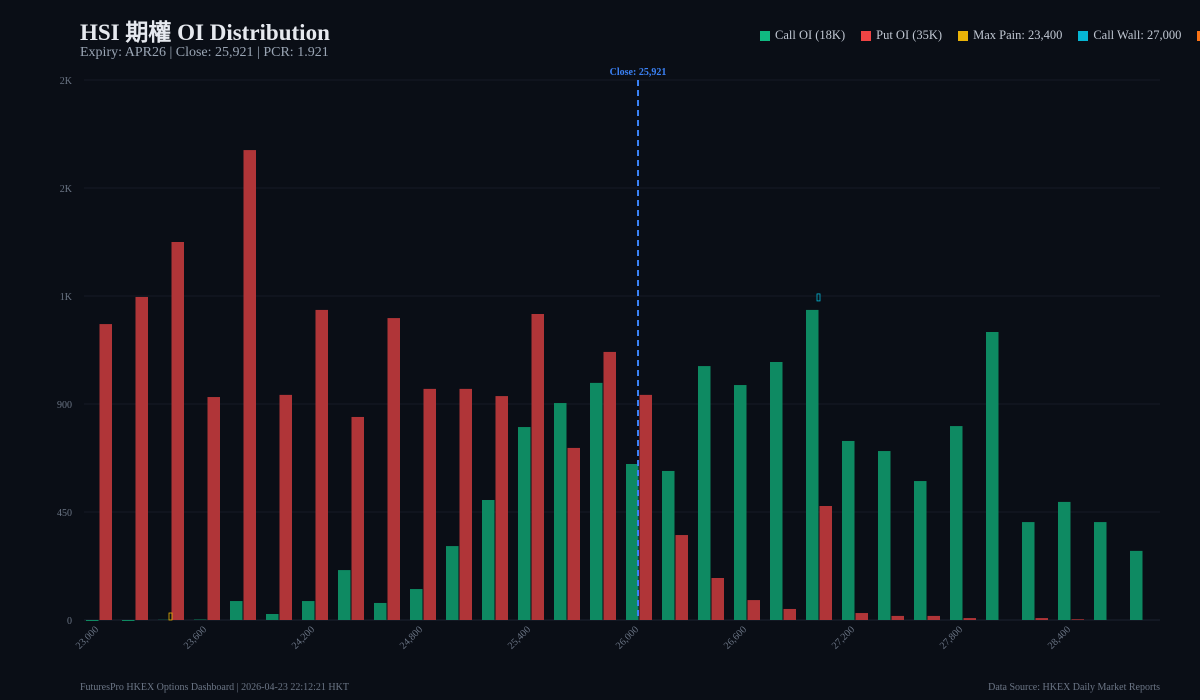 This screenshot has height=700, width=1200. I want to click on x-tick-label: 24,800, so click(411, 637).